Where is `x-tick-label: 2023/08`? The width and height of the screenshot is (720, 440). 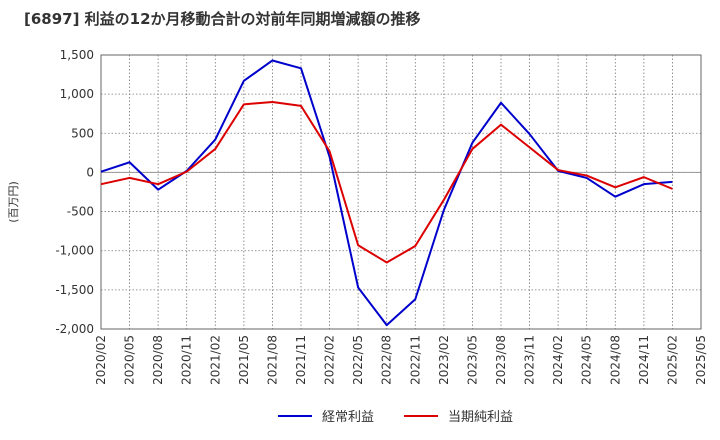
x-tick-label: 2023/08 is located at coordinates (501, 360).